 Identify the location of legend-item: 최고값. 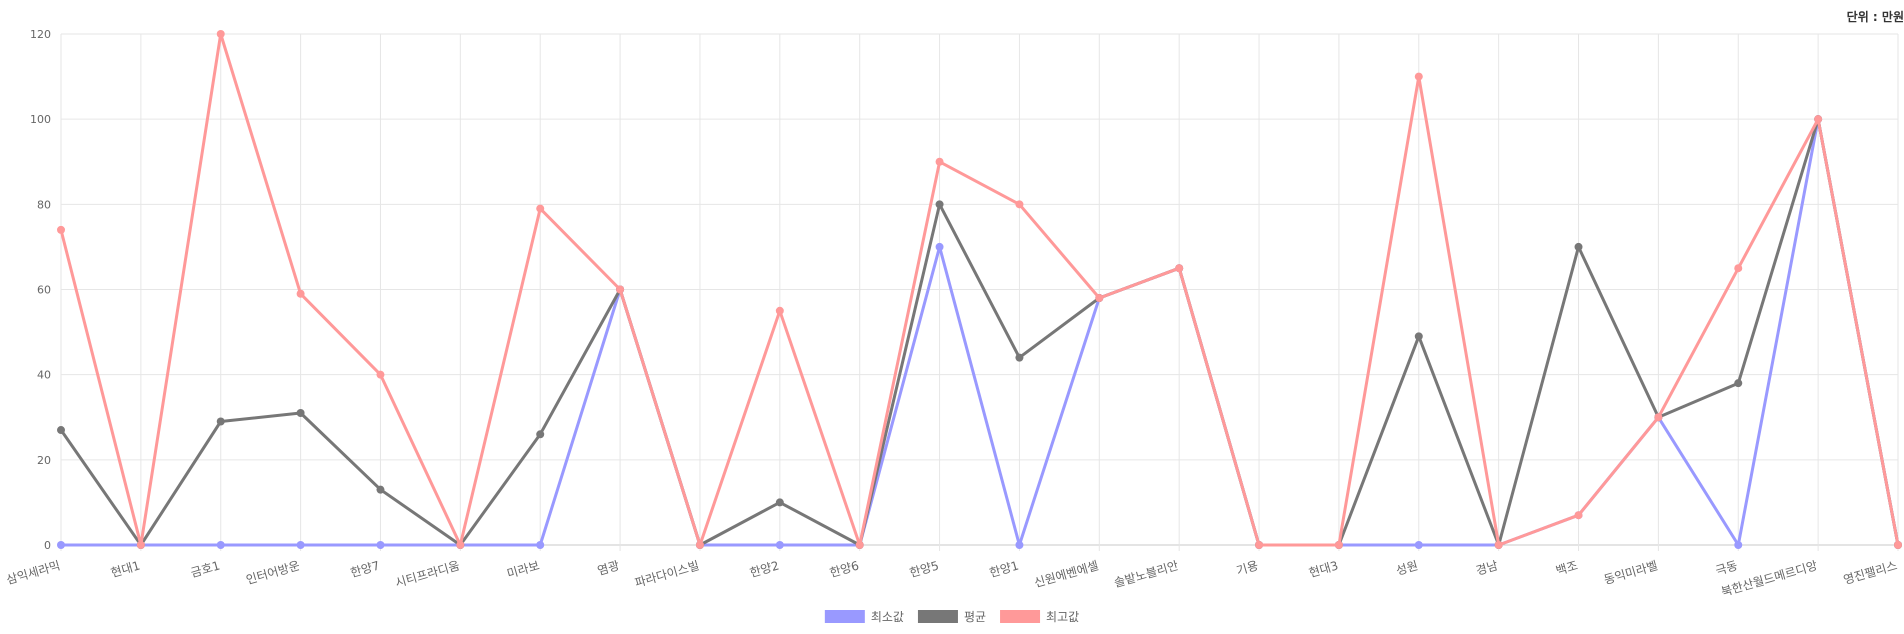
(1039, 617).